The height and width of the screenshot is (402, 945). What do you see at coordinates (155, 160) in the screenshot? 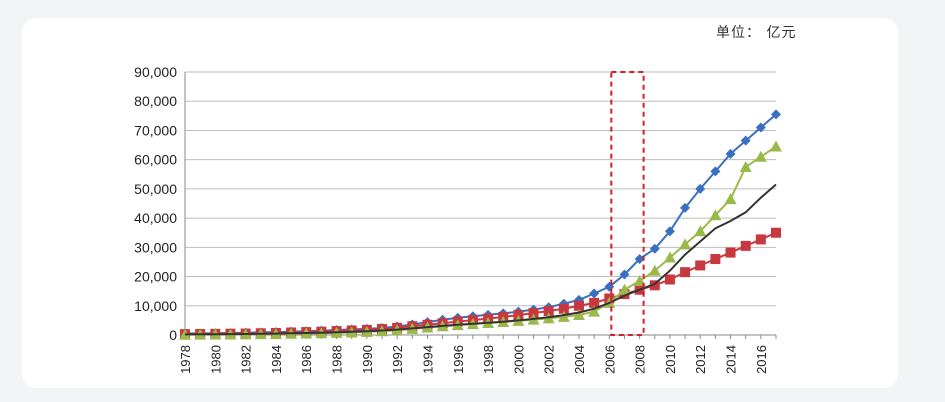
I see `y-tick-label: 60,000` at bounding box center [155, 160].